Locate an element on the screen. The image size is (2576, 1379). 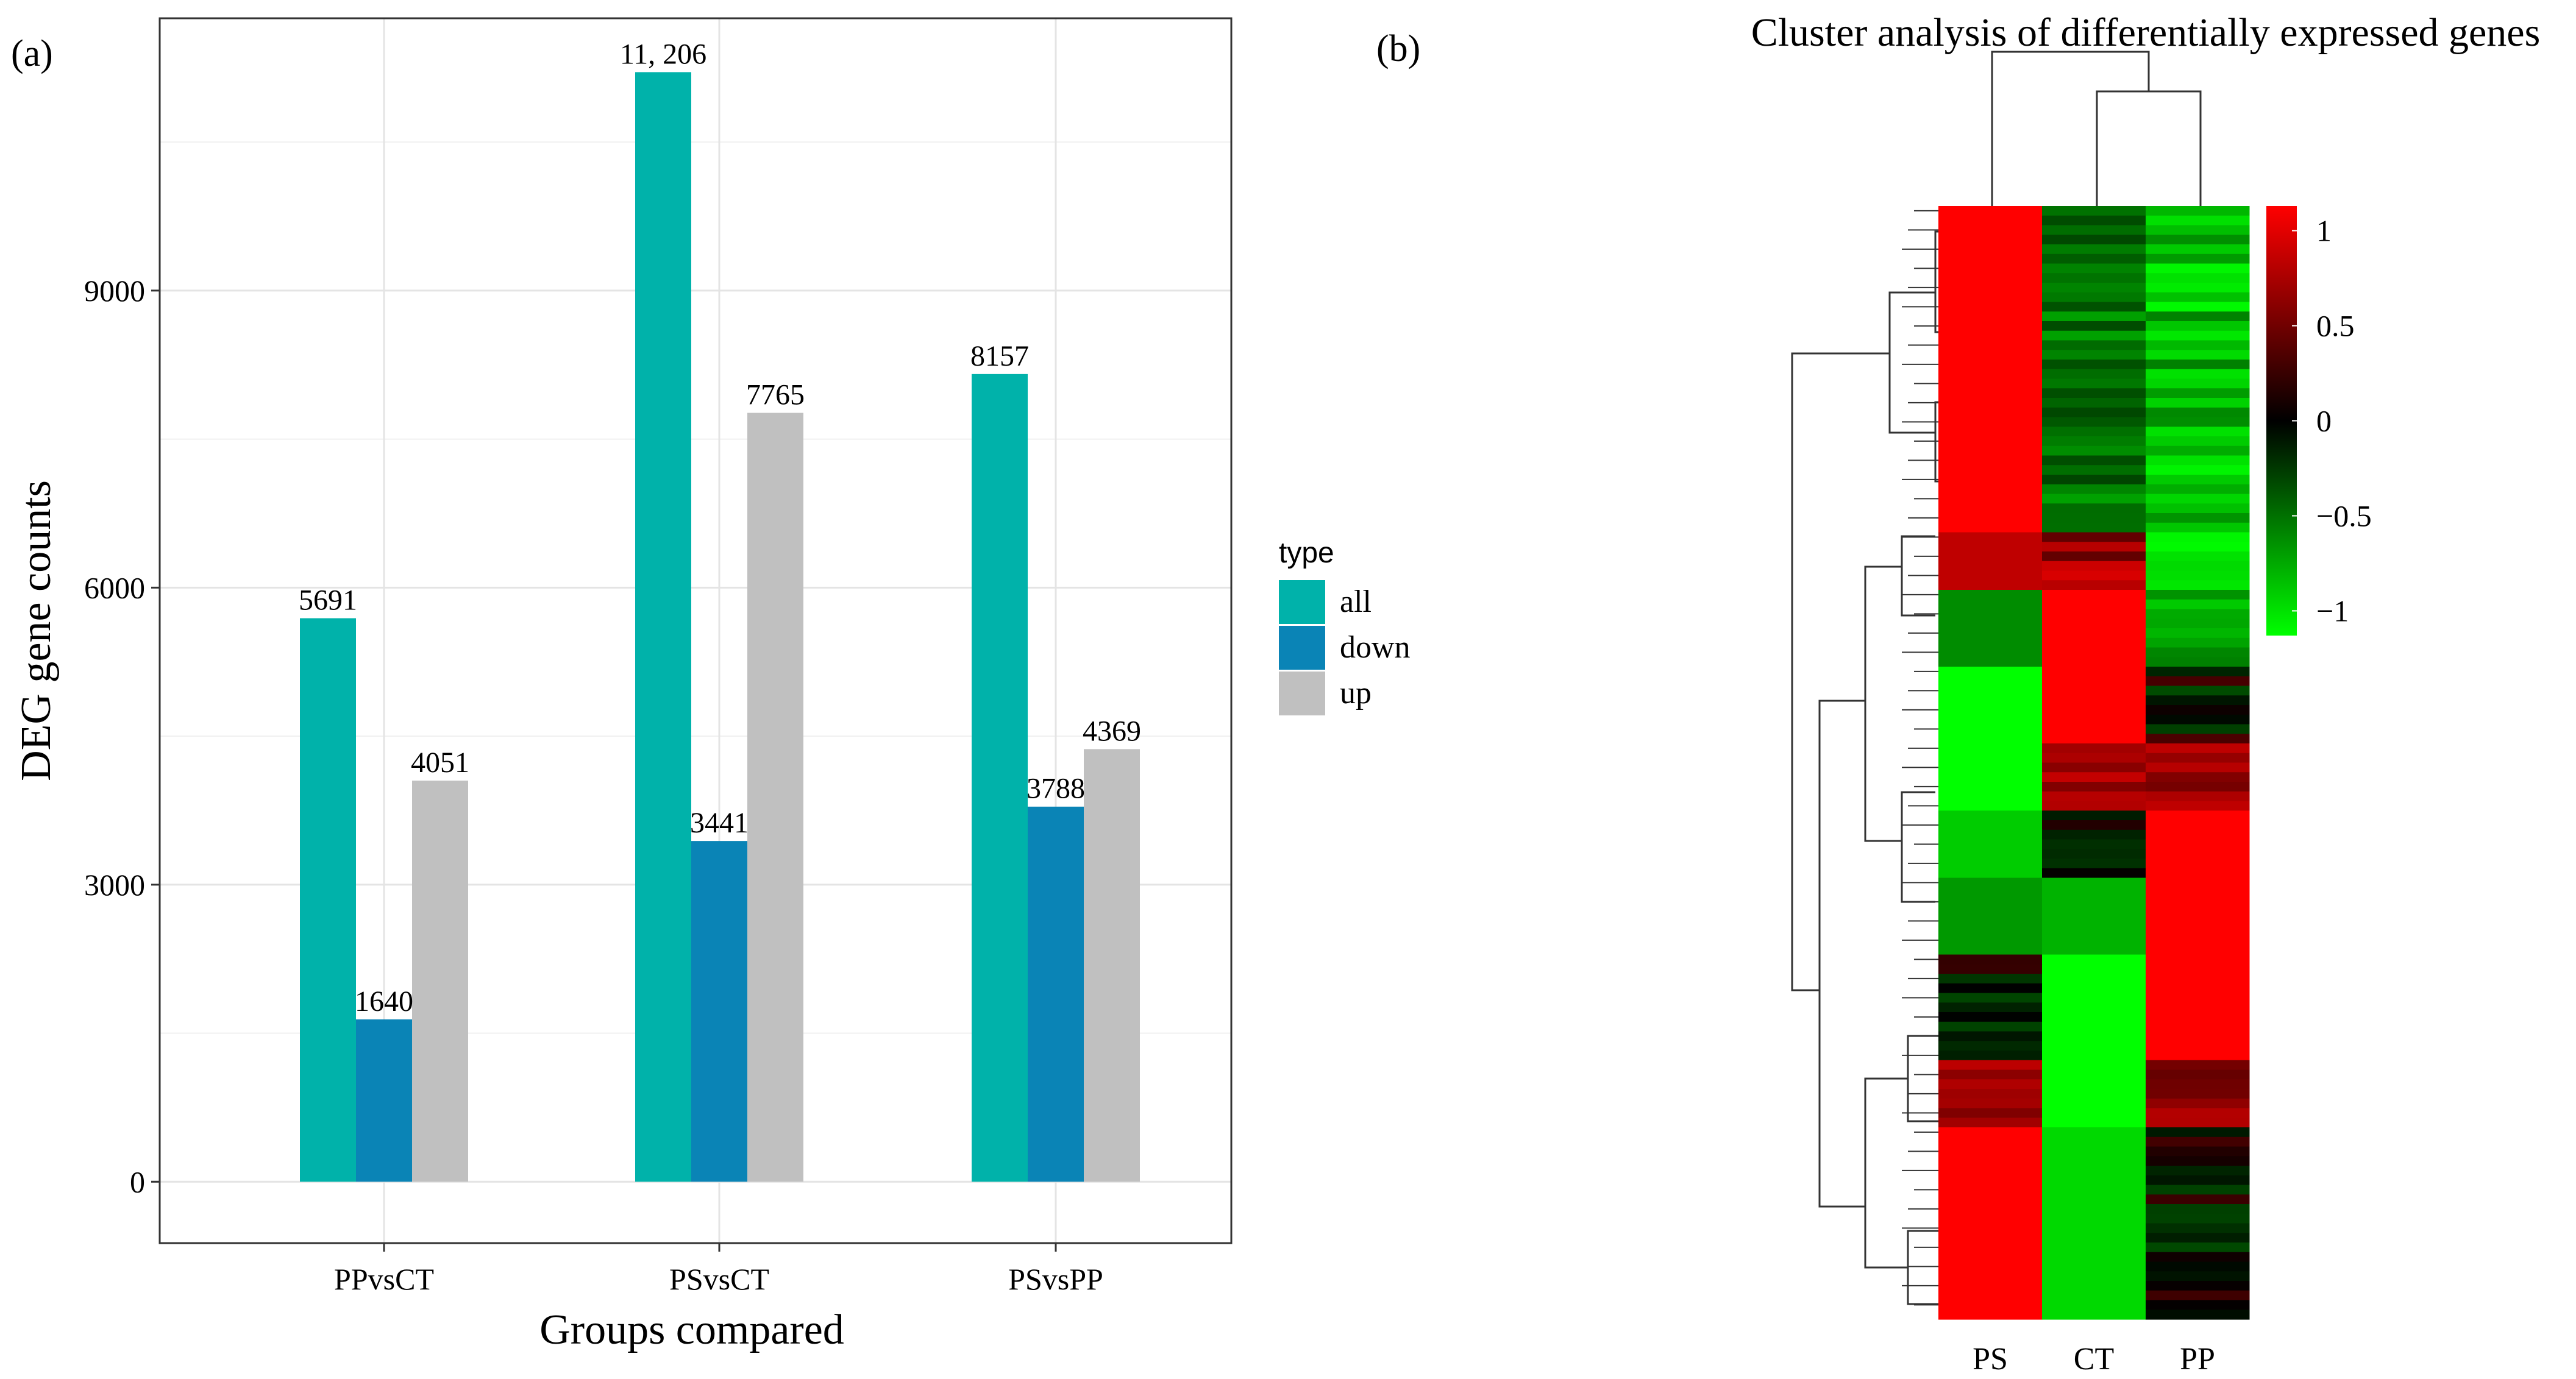
x-axis-ticks: PPvsCT PSvsCT PSvsPP is located at coordinates (718, 1269).